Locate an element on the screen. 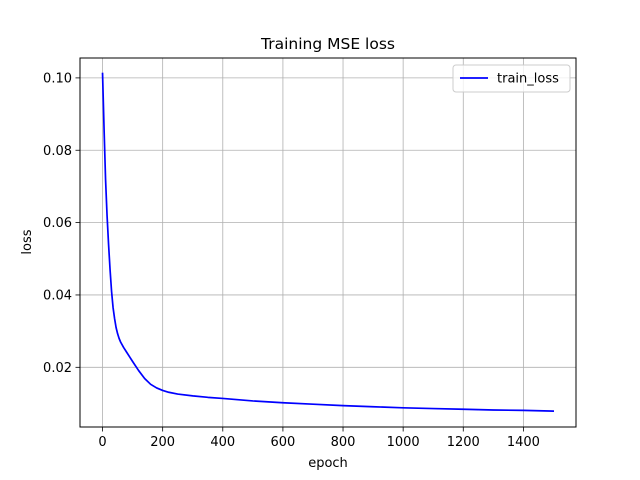 This screenshot has height=480, width=640. x-tick-label: 1400 is located at coordinates (523, 442).